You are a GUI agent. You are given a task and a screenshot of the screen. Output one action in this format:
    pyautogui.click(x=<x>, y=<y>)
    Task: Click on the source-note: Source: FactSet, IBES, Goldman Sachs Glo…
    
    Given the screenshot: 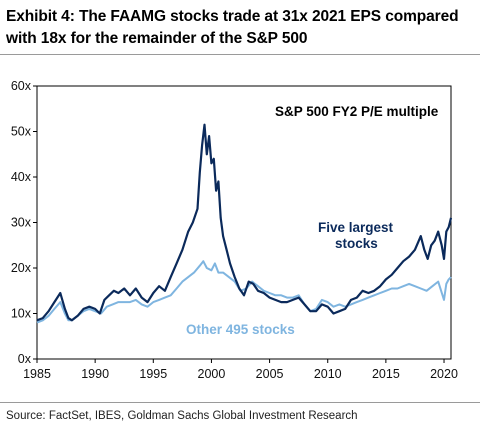 What is the action you would take?
    pyautogui.click(x=182, y=416)
    